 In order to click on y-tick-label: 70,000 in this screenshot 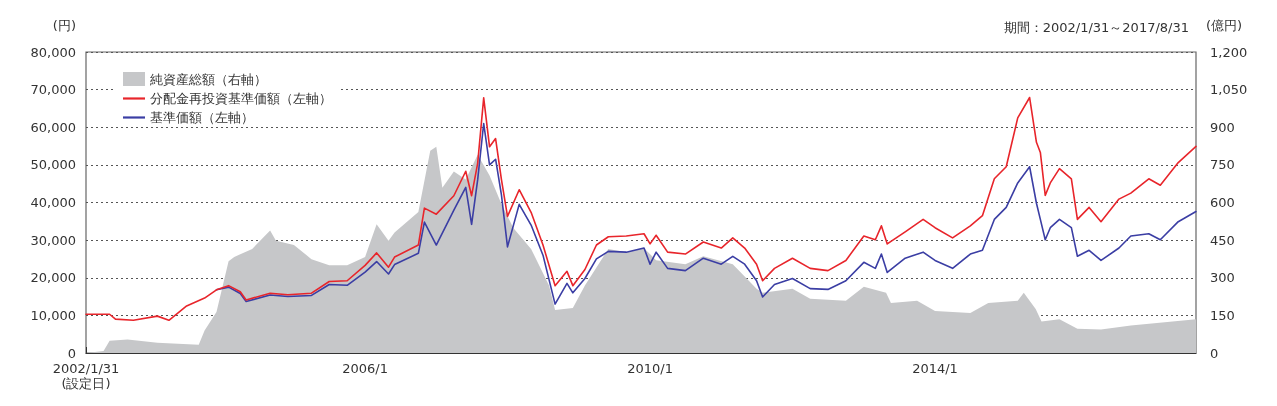, I will do `click(53, 90)`.